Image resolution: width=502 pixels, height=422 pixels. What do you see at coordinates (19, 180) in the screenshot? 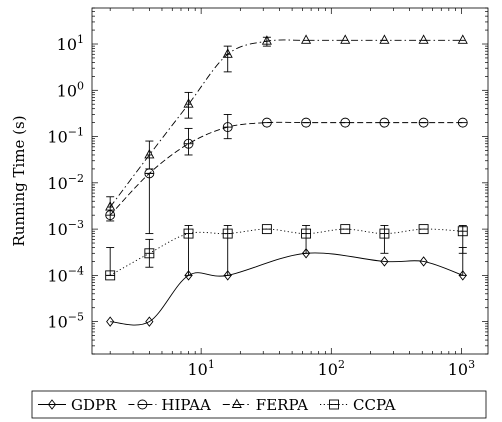
I see `y-axis-title: Running Time (s)` at bounding box center [19, 180].